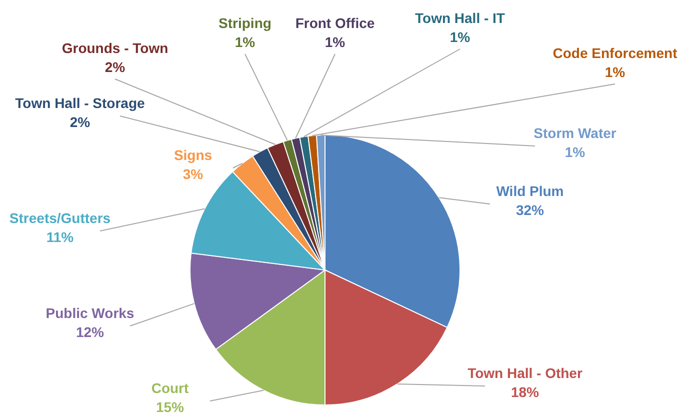 The width and height of the screenshot is (694, 413). Describe the element at coordinates (615, 53) in the screenshot. I see `slice-label: Code Enforcement` at that location.